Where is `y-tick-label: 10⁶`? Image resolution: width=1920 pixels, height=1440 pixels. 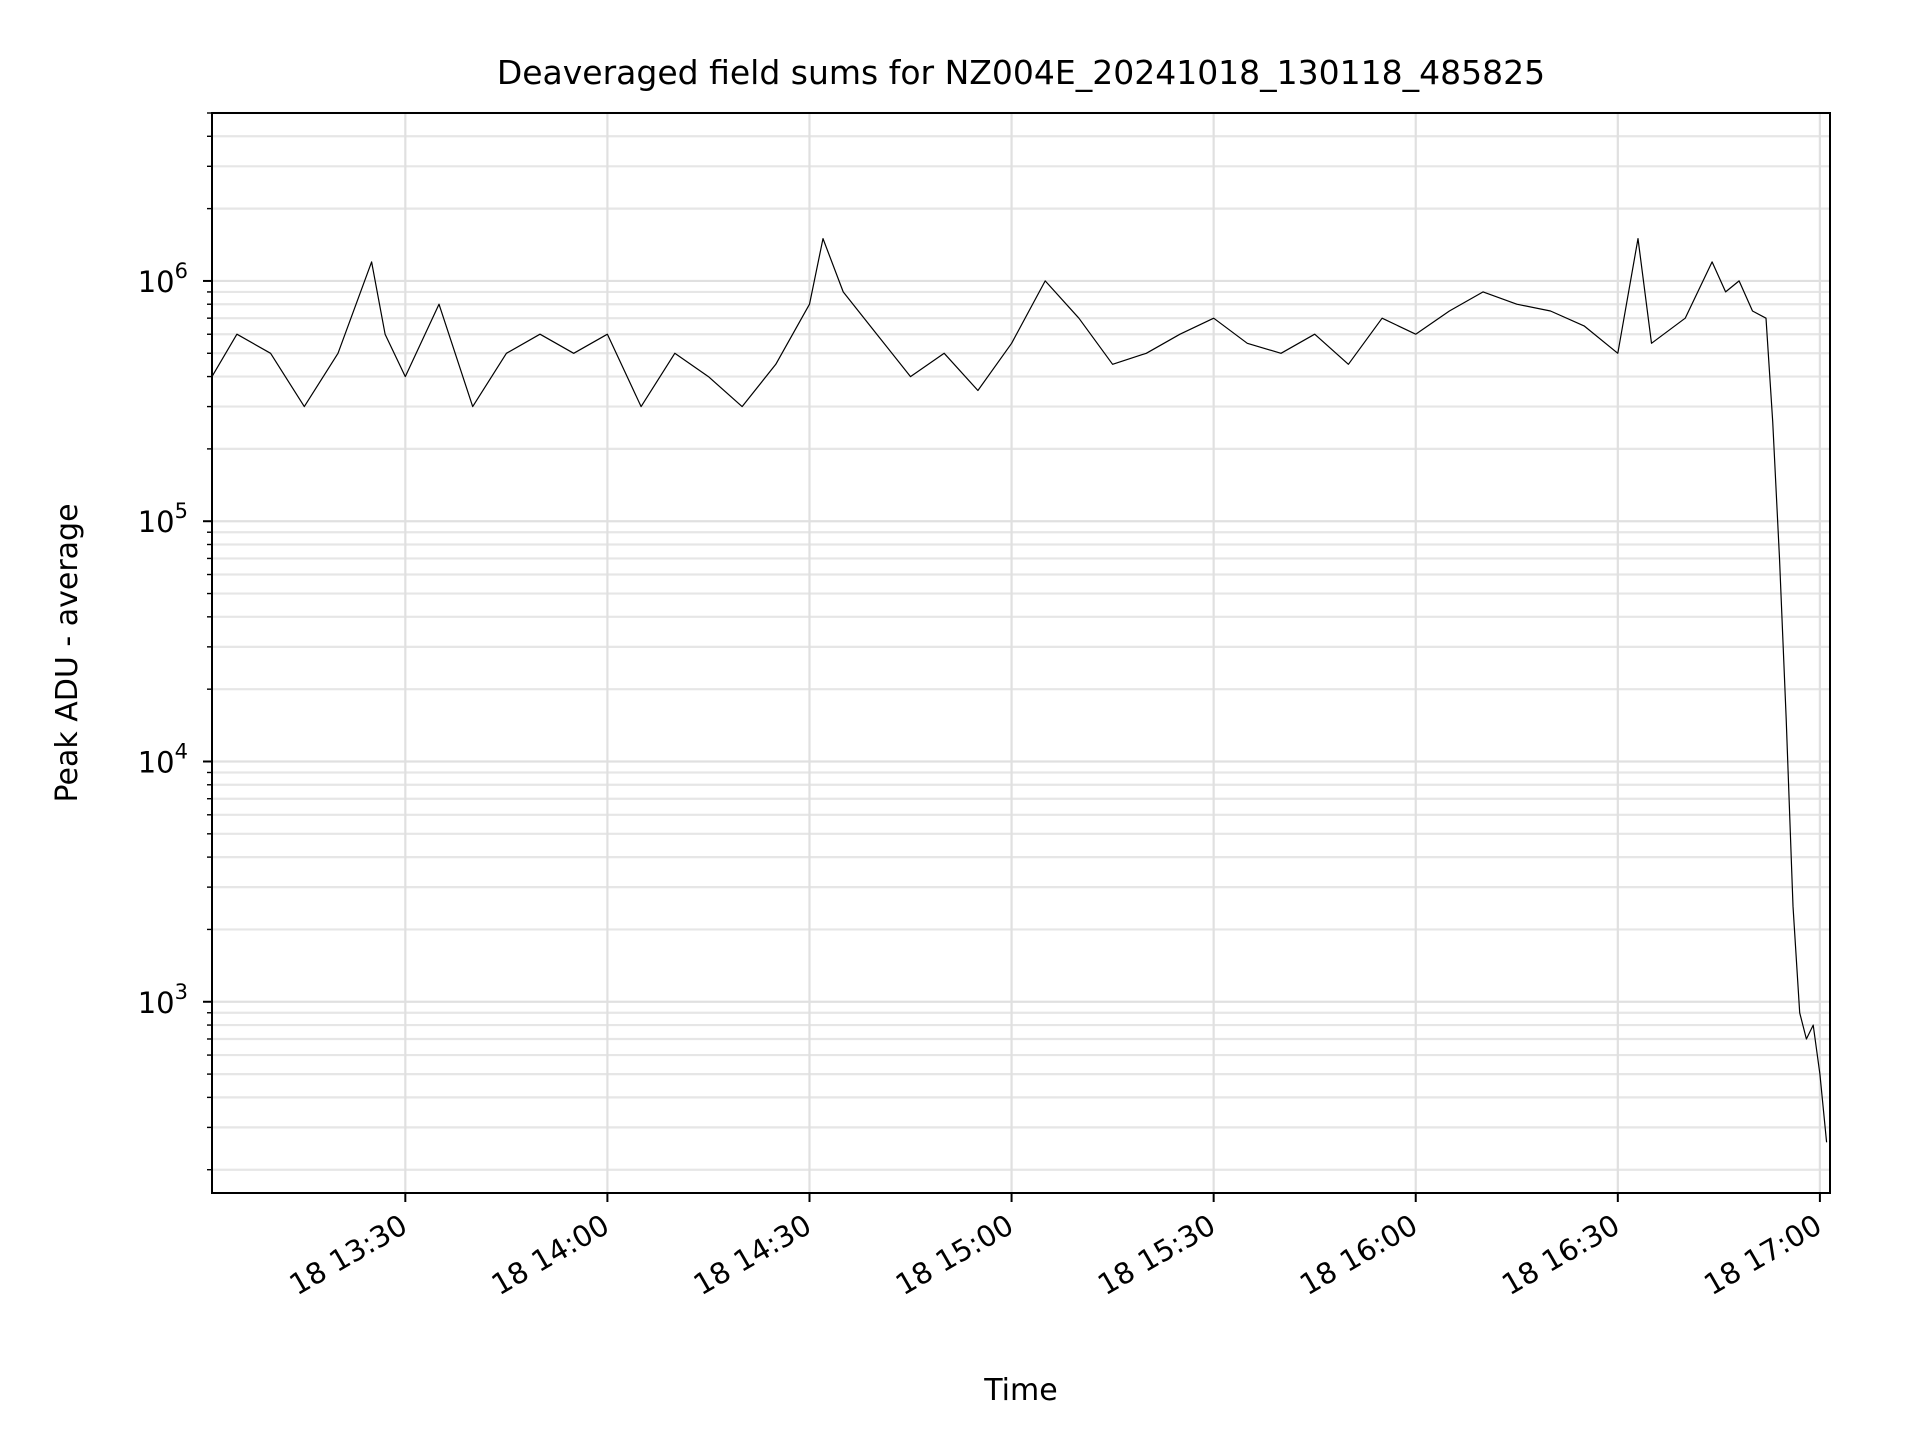
y-tick-label: 10⁶ is located at coordinates (163, 279).